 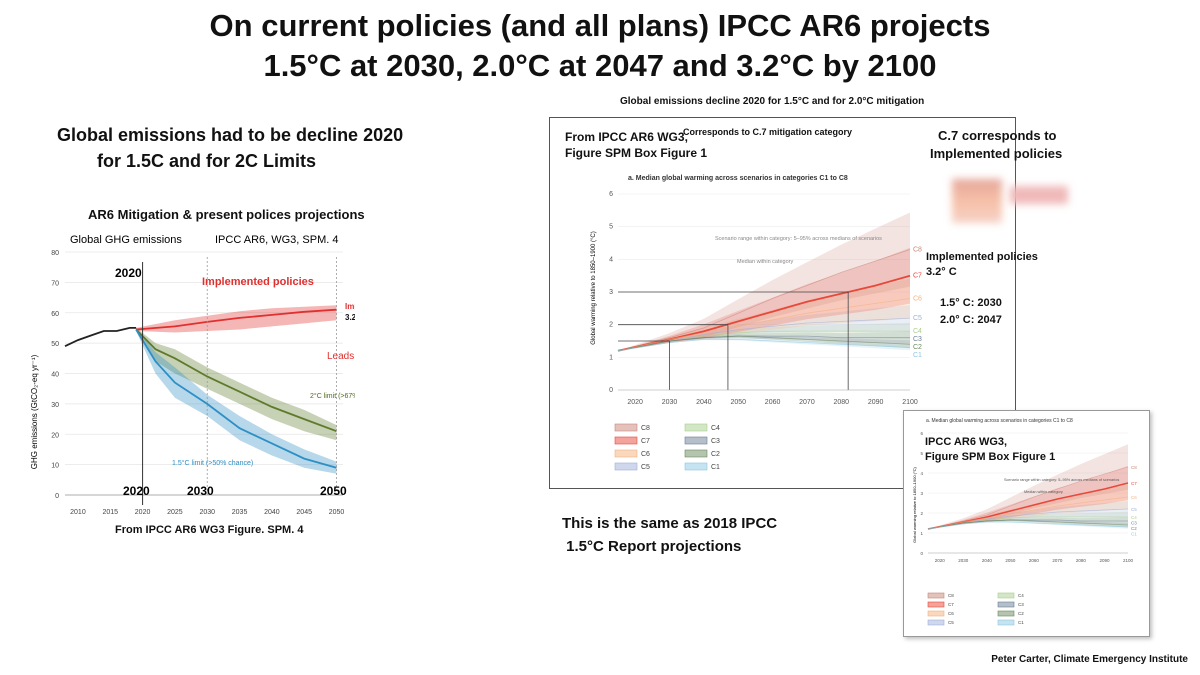 I want to click on limit-15c-label: 1.5°C limit (>50% chance), so click(x=212, y=463).